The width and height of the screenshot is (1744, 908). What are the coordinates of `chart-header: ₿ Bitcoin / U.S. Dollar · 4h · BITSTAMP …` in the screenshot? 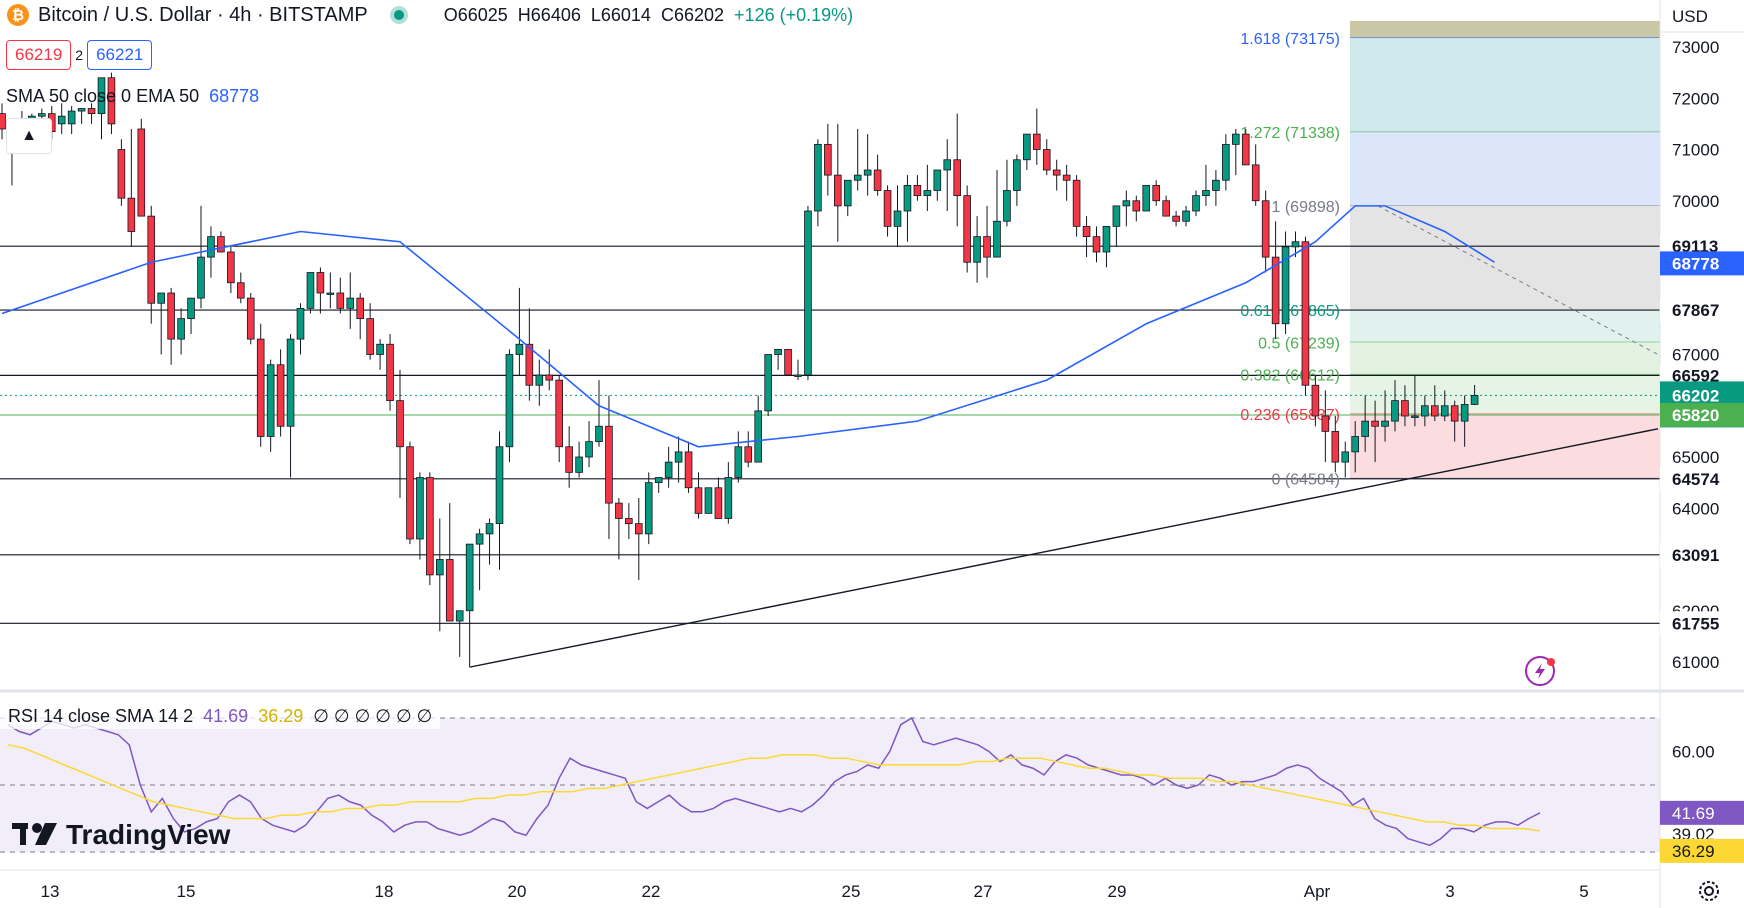 It's located at (426, 15).